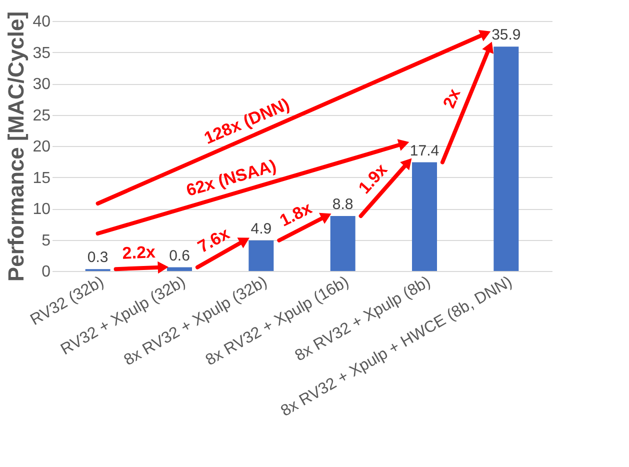 The width and height of the screenshot is (629, 467). I want to click on annotation: 7.6x, so click(214, 240).